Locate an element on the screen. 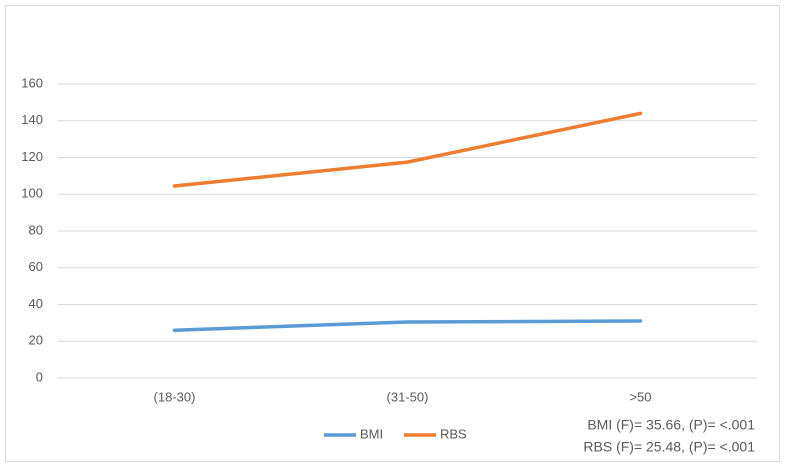 The image size is (785, 472). y-tick-label: 100 is located at coordinates (32, 193).